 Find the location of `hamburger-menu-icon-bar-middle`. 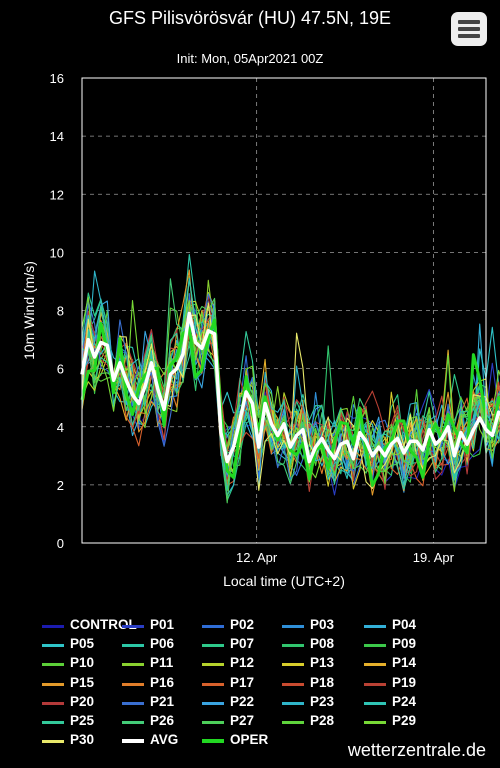

hamburger-menu-icon-bar-middle is located at coordinates (469, 29).